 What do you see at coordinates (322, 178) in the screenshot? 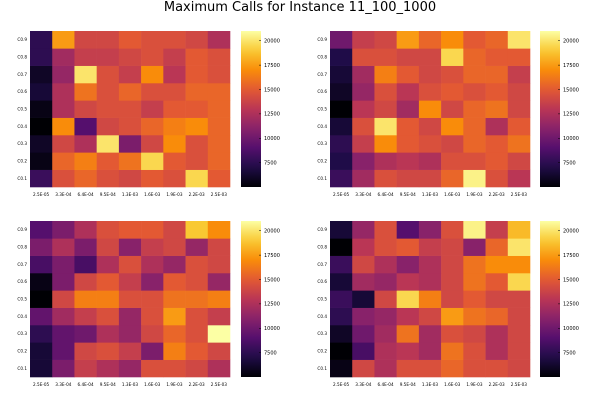
I see `y-tick-label: C0.1` at bounding box center [322, 178].